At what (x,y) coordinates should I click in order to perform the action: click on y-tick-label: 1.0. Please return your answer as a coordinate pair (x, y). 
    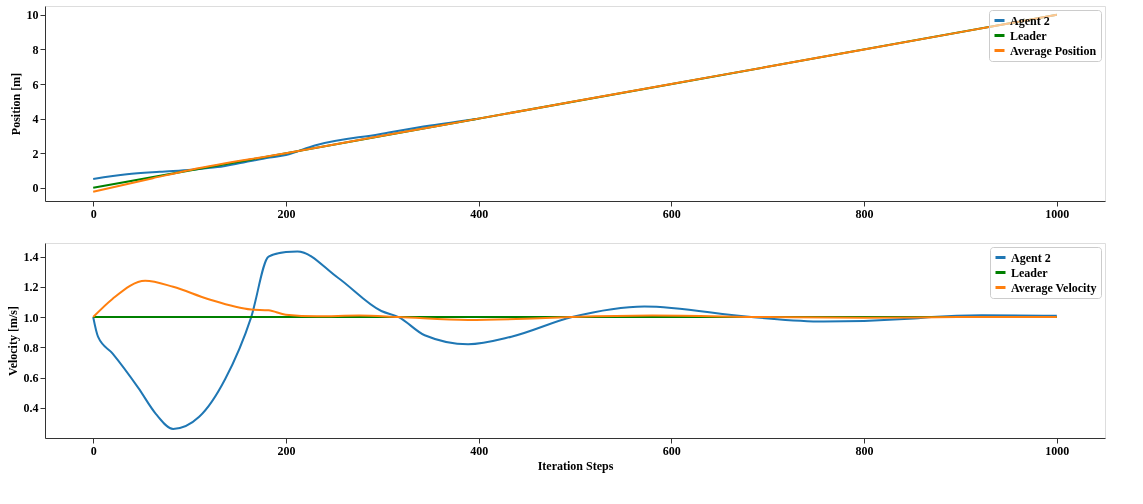
    Looking at the image, I should click on (31, 317).